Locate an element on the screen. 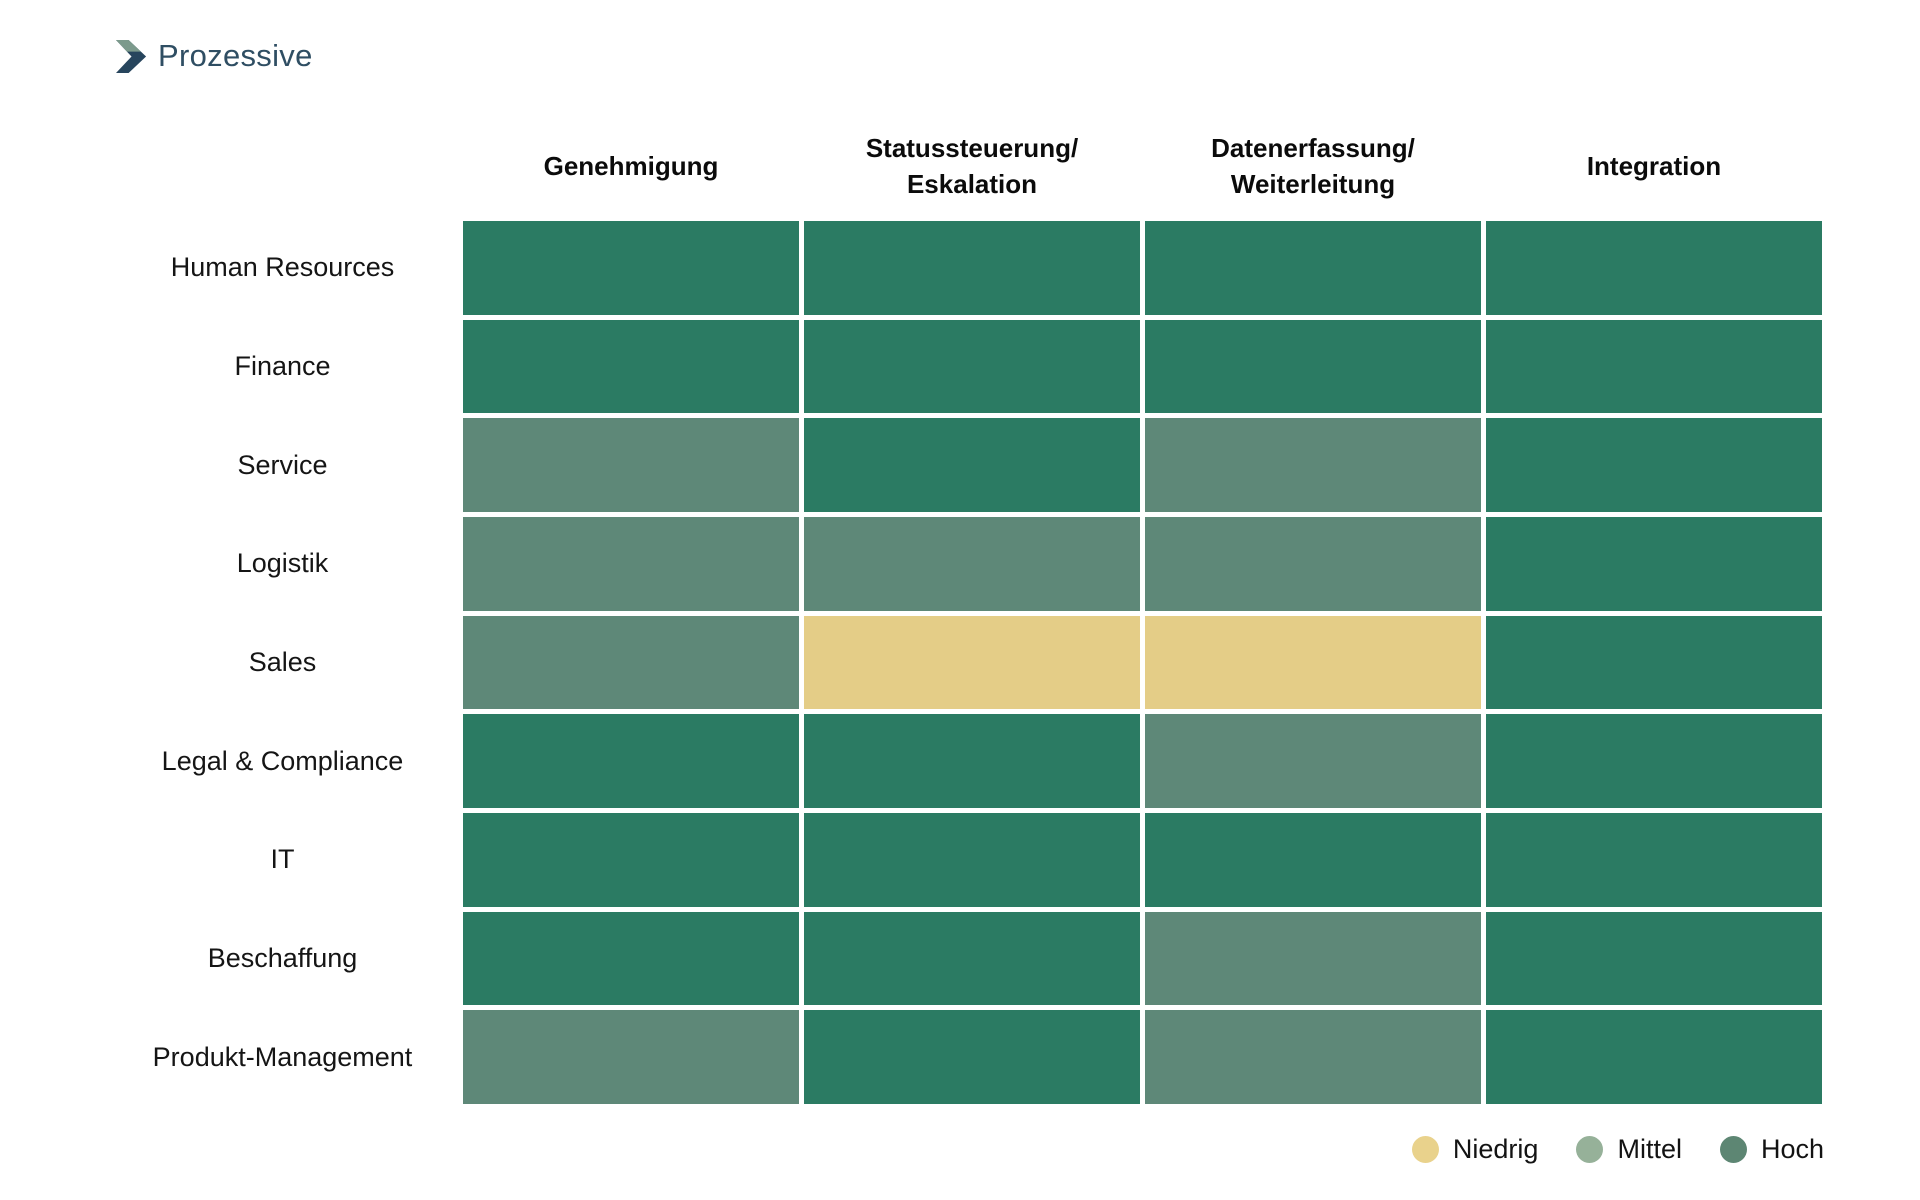 The image size is (1920, 1200). legend: Niedrig Mittel Hoch is located at coordinates (1617, 1149).